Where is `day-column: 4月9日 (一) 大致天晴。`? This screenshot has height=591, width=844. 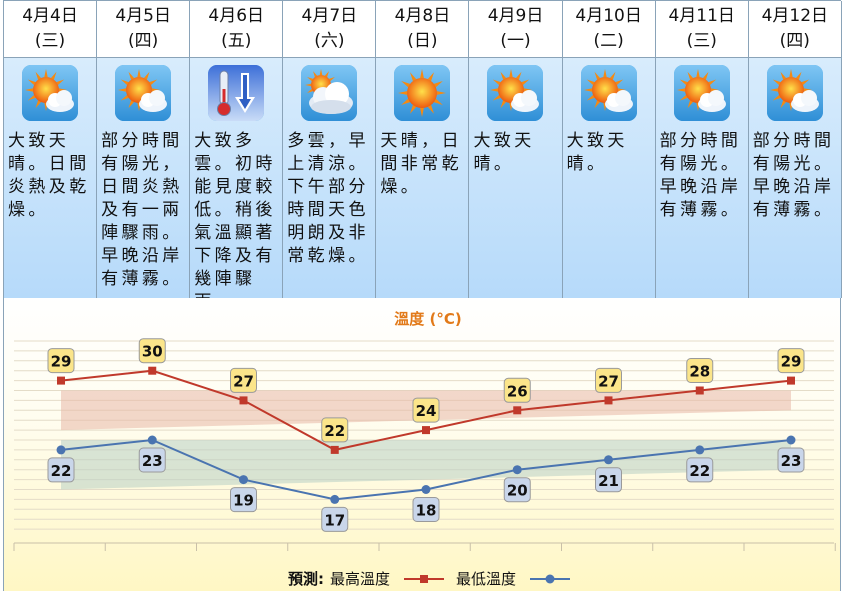 day-column: 4月9日 (一) 大致天晴。 is located at coordinates (516, 149).